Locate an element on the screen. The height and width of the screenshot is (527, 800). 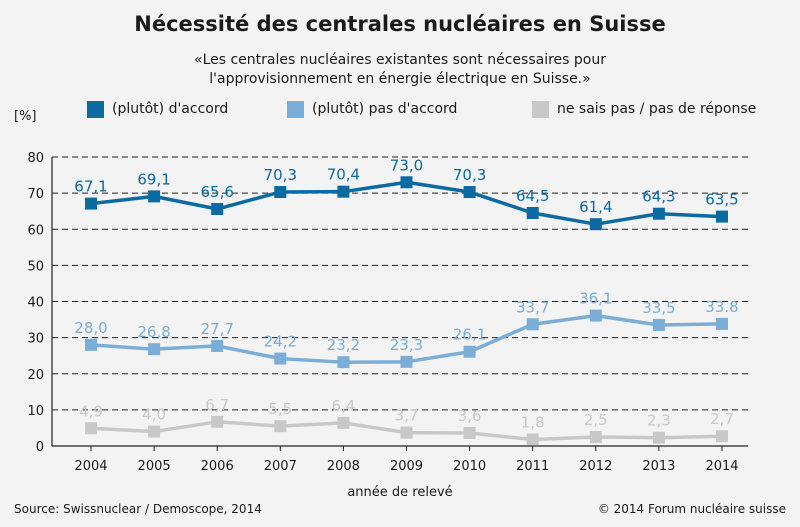
data-label: 23,3 is located at coordinates (406, 345).